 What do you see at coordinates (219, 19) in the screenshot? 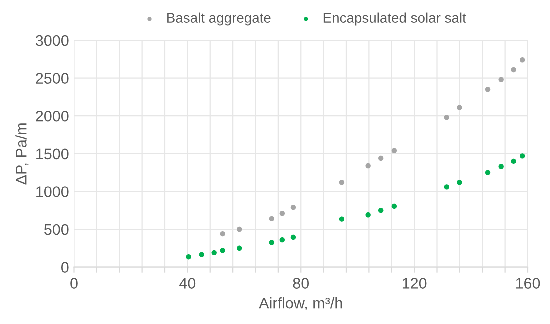
I see `legend-label: Basalt aggregate` at bounding box center [219, 19].